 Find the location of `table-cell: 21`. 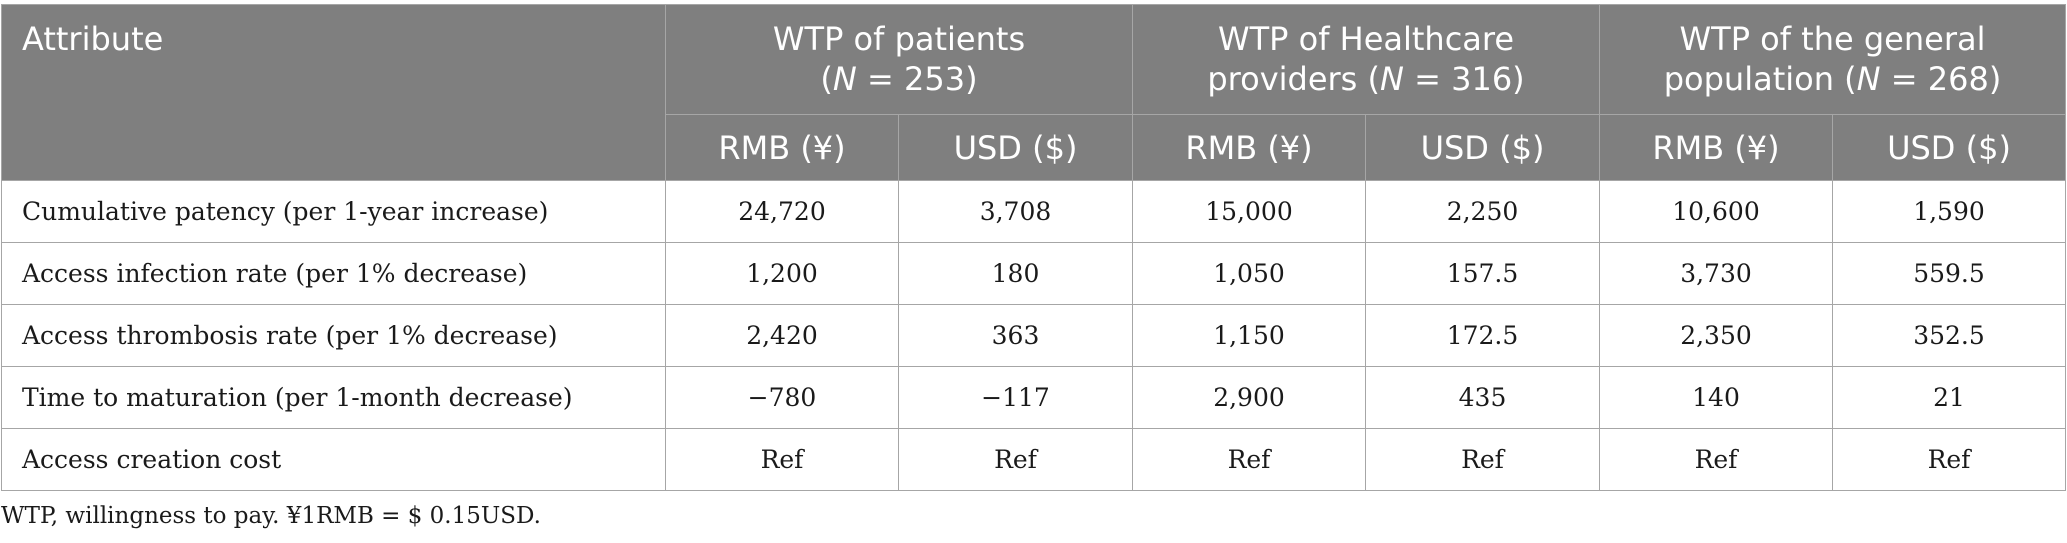

table-cell: 21 is located at coordinates (1949, 397).